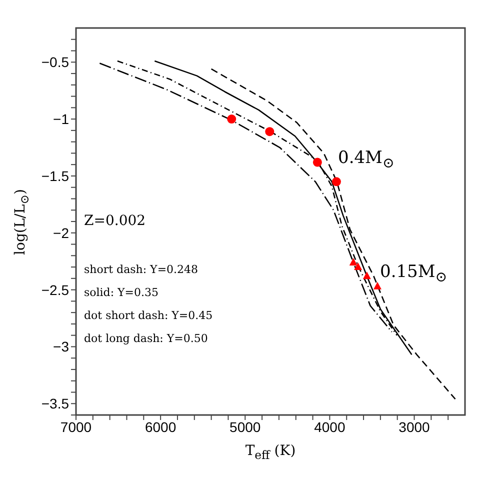 The width and height of the screenshot is (491, 491). Describe the element at coordinates (55, 176) in the screenshot. I see `y-tick-label: −1.5` at that location.